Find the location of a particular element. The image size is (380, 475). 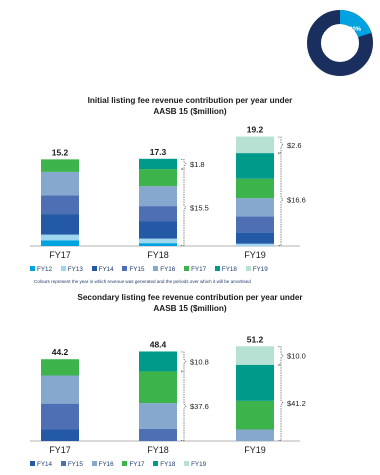

donut-chart: 20% is located at coordinates (340, 43).